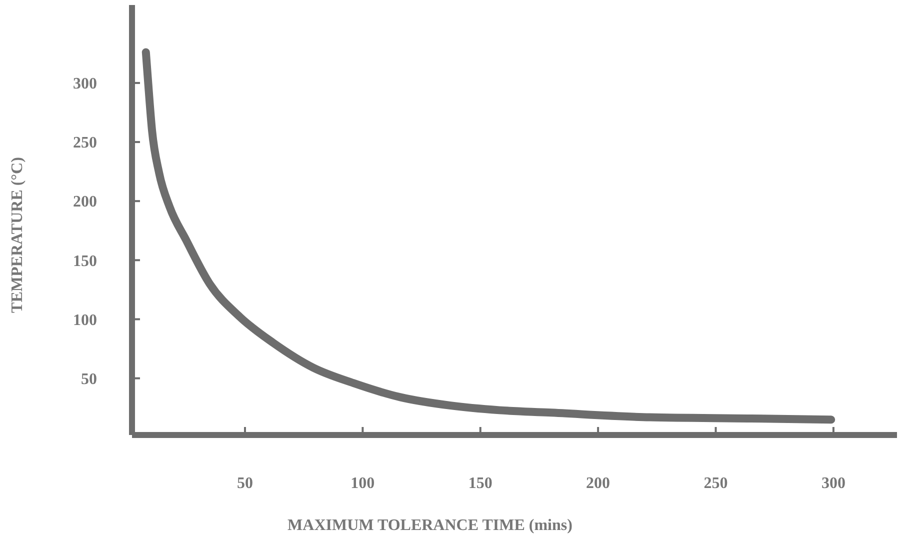  Describe the element at coordinates (362, 483) in the screenshot. I see `x-tick-label: 100` at that location.